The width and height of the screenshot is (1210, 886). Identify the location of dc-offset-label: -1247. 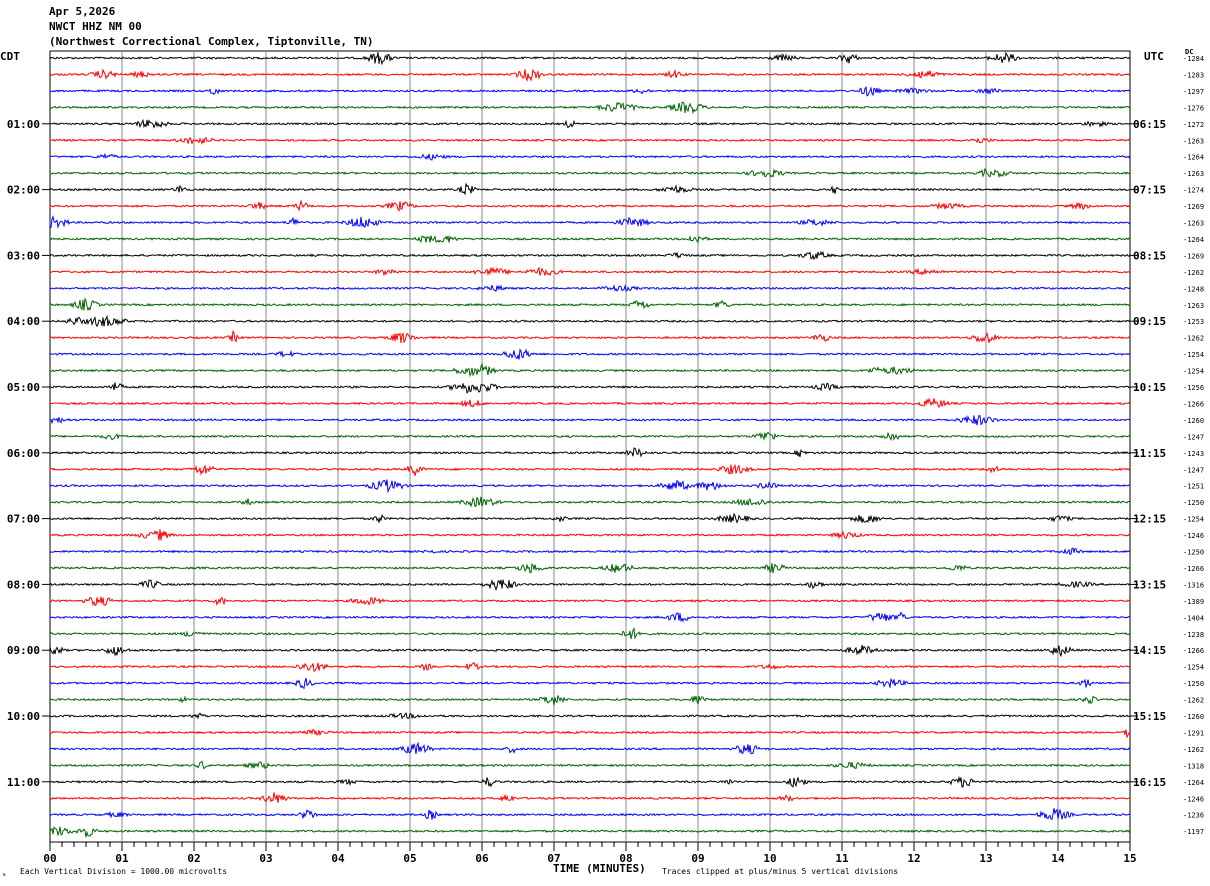
(1193, 437).